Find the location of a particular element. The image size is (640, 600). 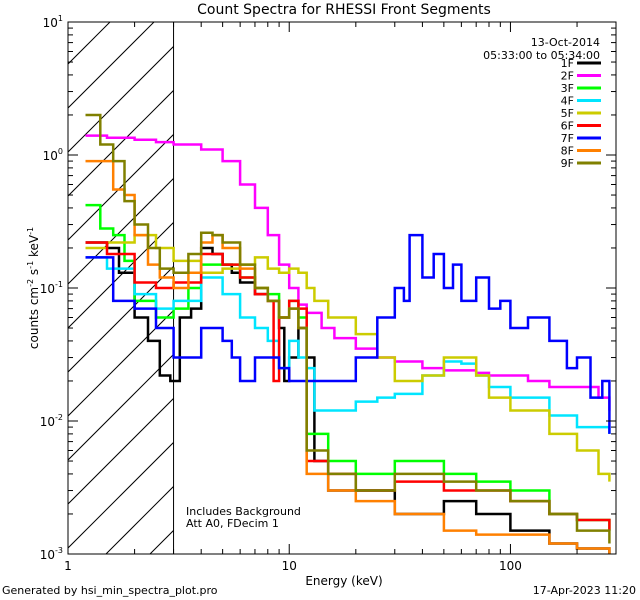

x-tick-label: 1 is located at coordinates (68, 566).